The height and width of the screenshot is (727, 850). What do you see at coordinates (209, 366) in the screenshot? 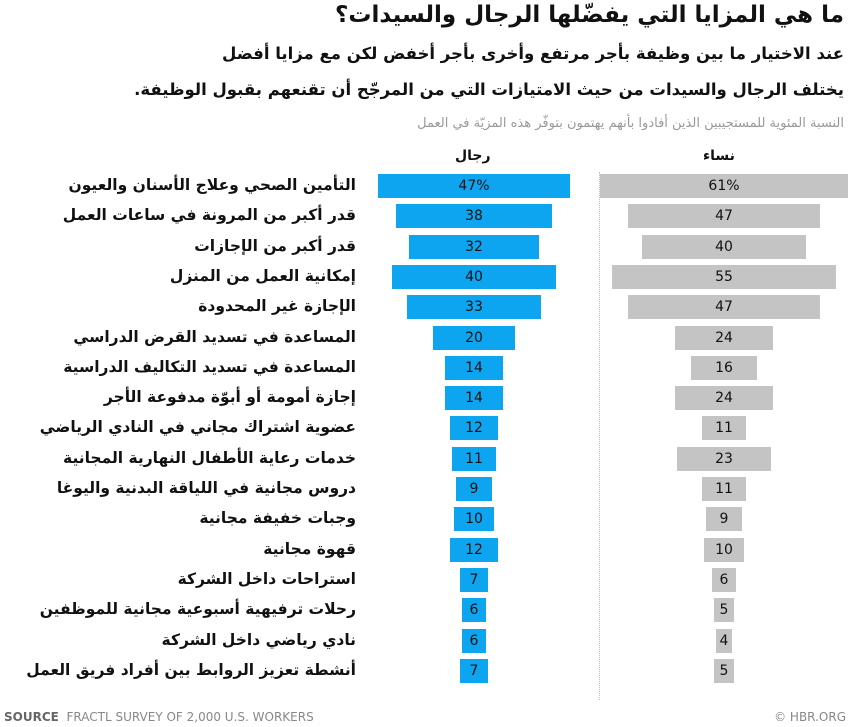
I see `category-label: المساعدة في تسديد التكاليف الدراسية` at bounding box center [209, 366].